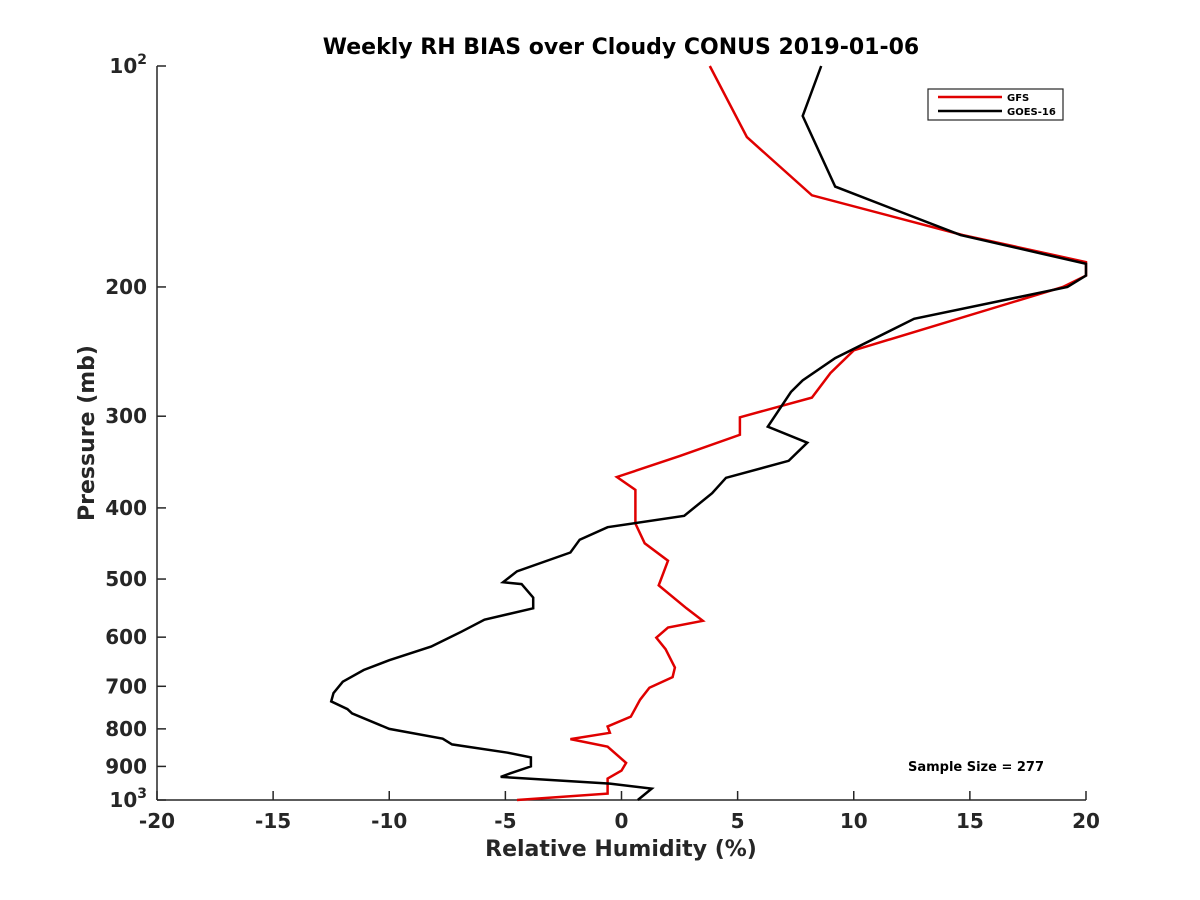 The height and width of the screenshot is (900, 1200). Describe the element at coordinates (126, 508) in the screenshot. I see `y-tick-label: 400` at that location.